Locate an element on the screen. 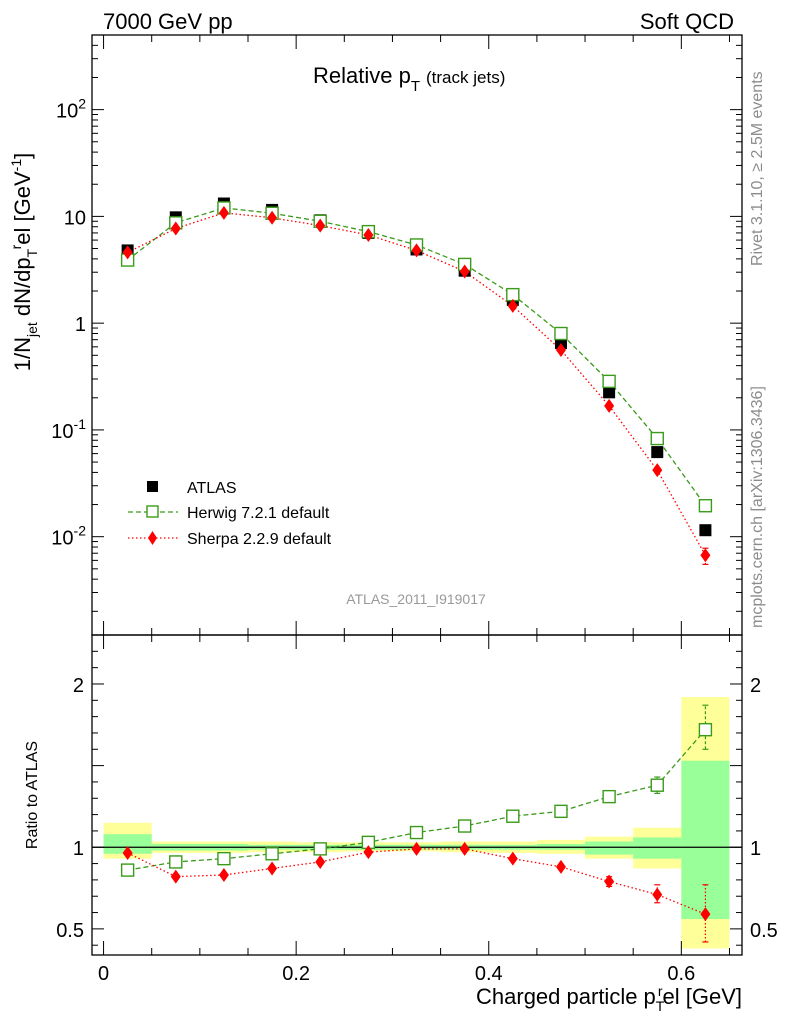 The width and height of the screenshot is (786, 1024). rivet-label: Rivet 3.1.10, ≥ 2.5M events is located at coordinates (757, 168).